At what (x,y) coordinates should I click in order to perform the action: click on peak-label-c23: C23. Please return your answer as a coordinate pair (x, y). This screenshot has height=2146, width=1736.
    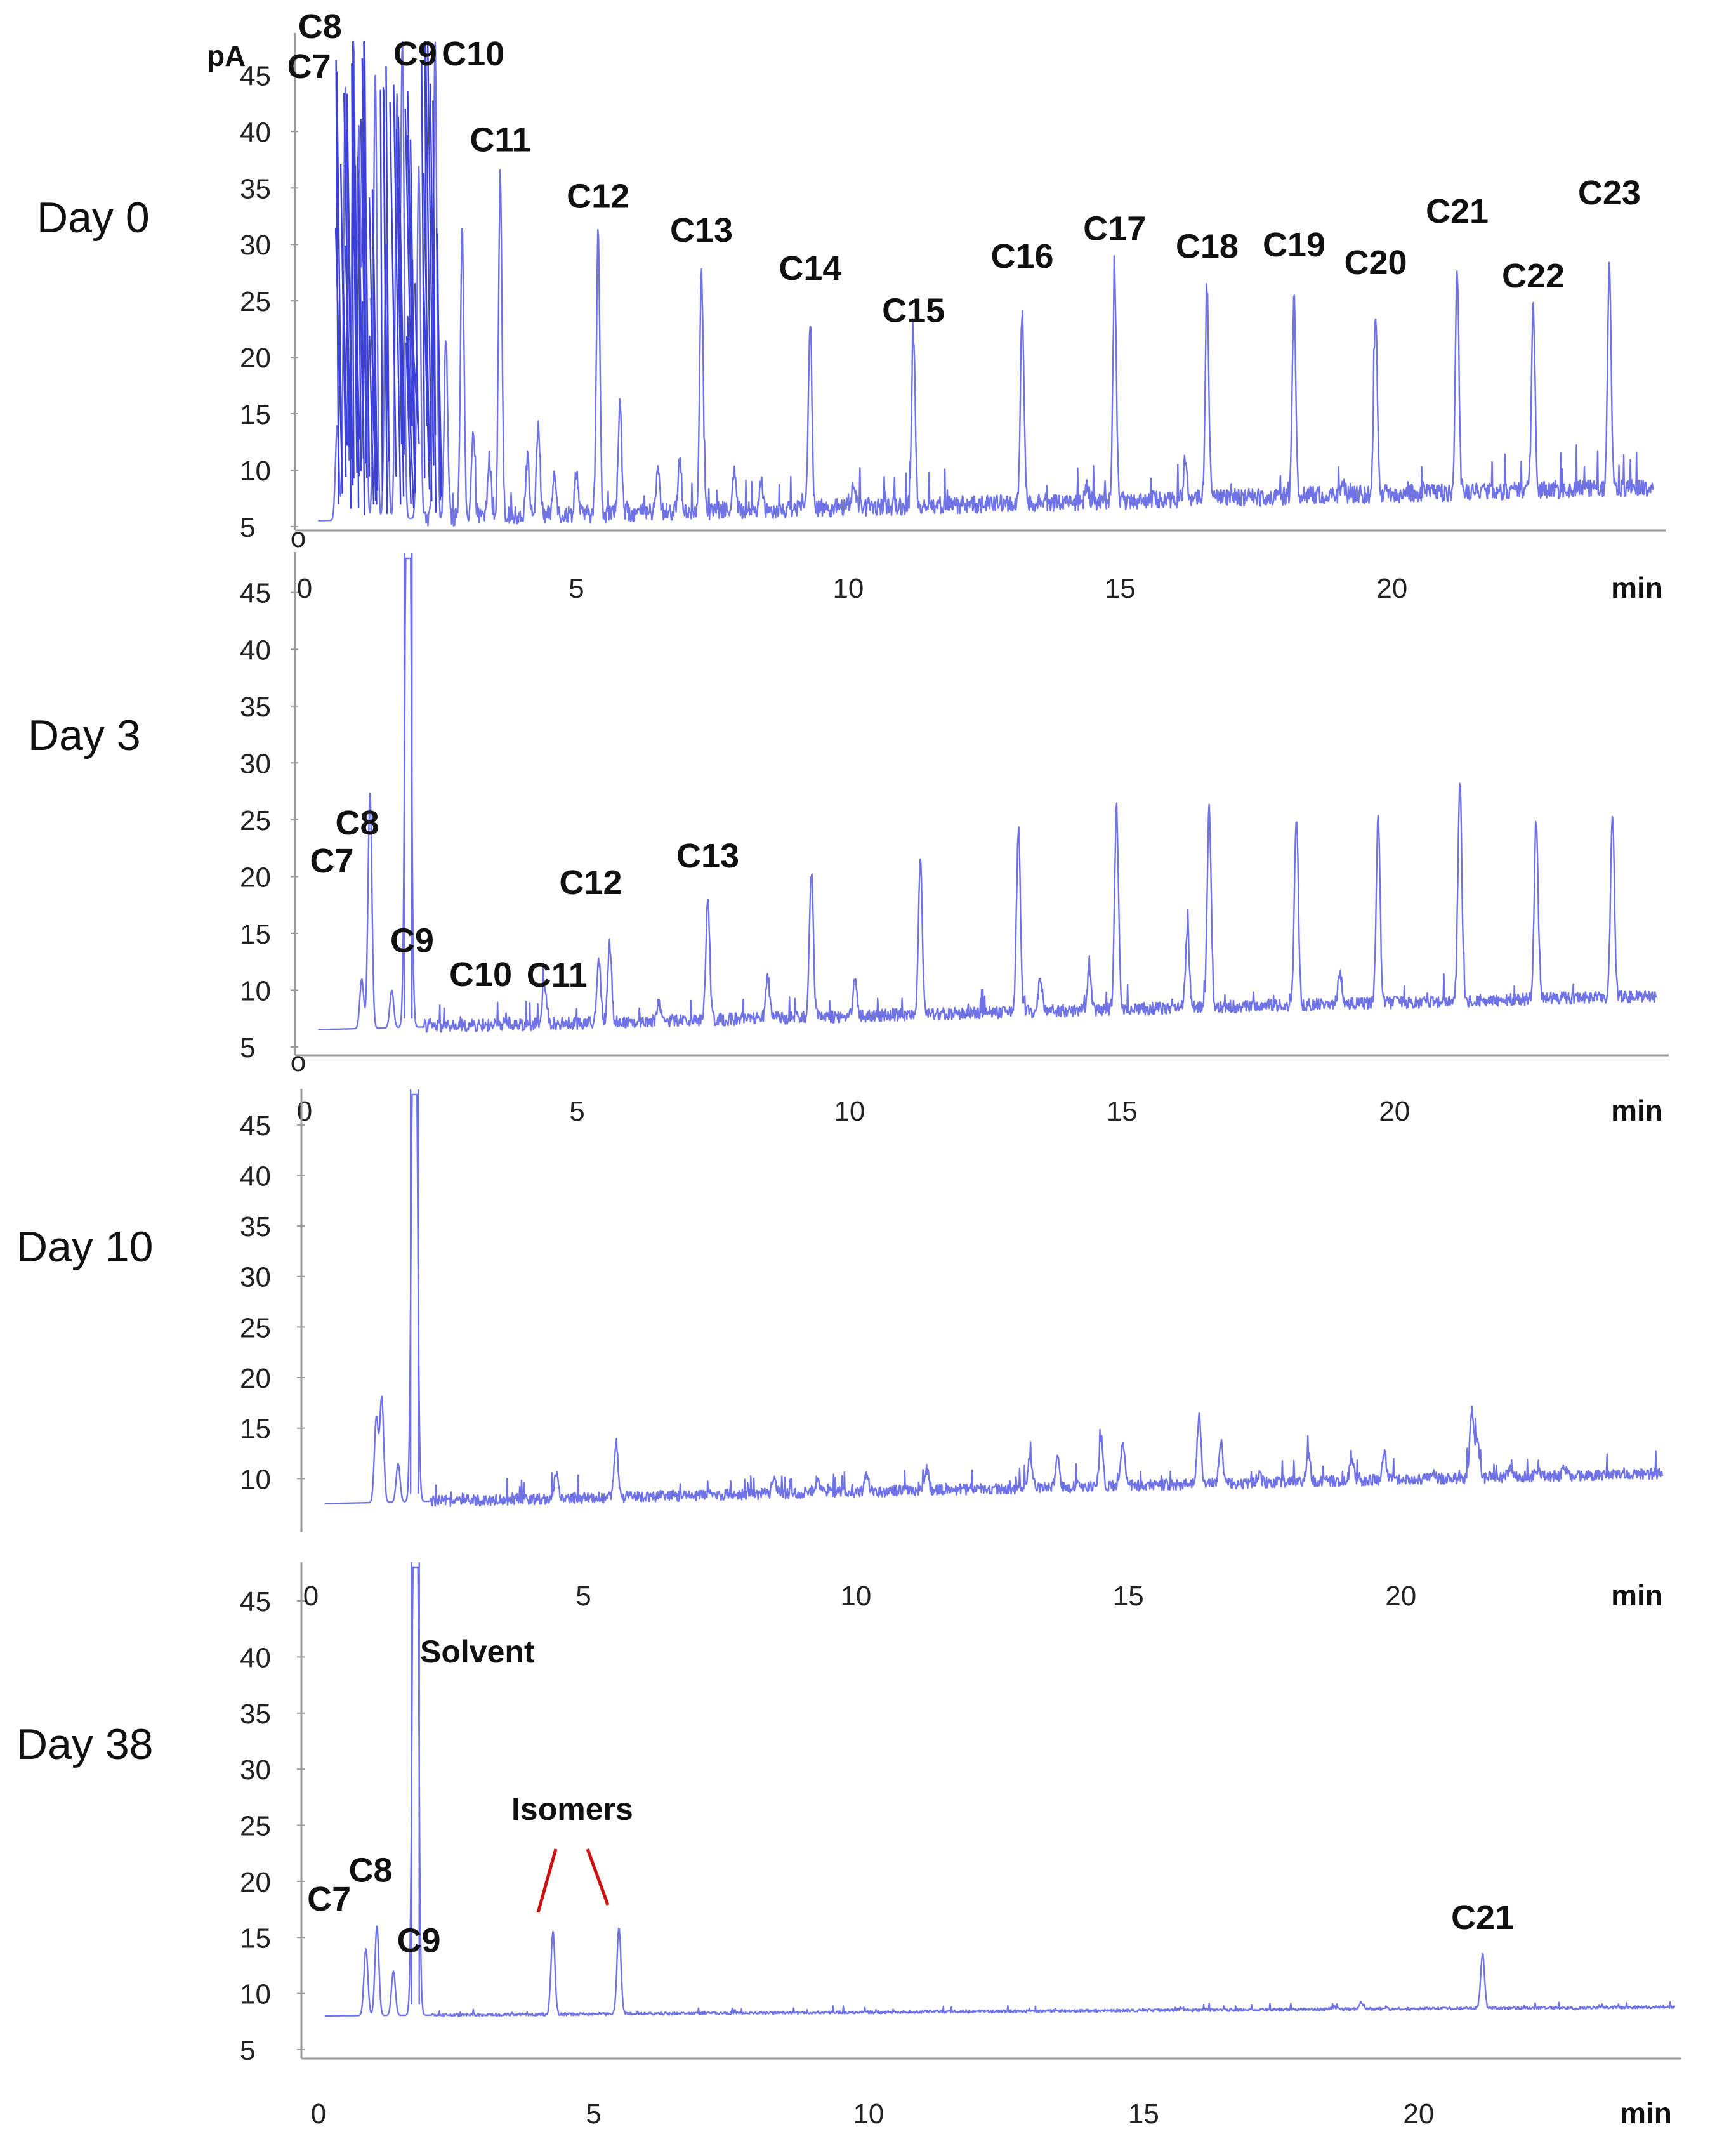
    Looking at the image, I should click on (1610, 193).